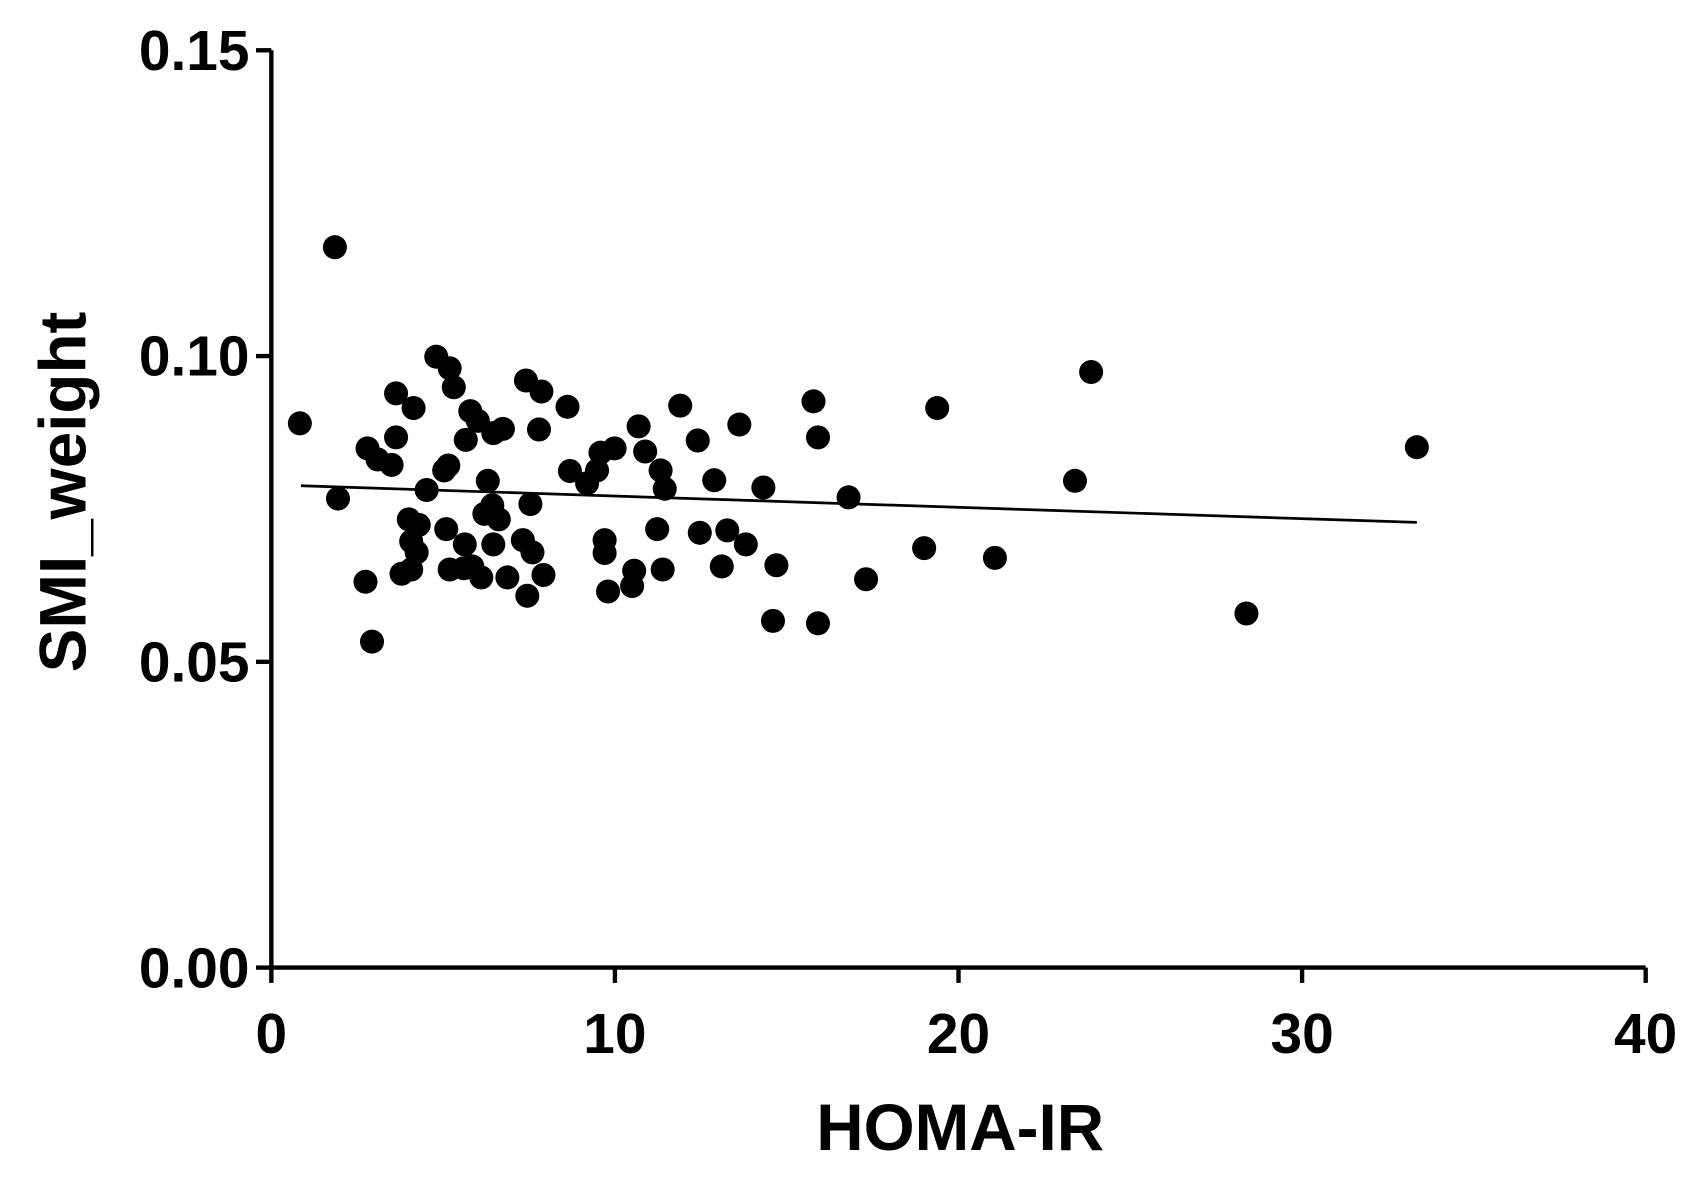  Describe the element at coordinates (958, 1034) in the screenshot. I see `x-tick-label: 20` at that location.